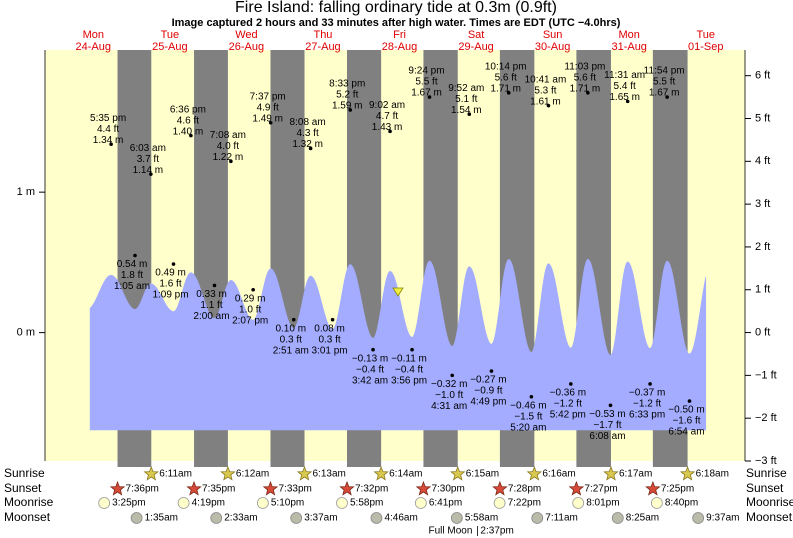 The height and width of the screenshot is (538, 793). What do you see at coordinates (347, 84) in the screenshot?
I see `tide-label: 8:33 pm` at bounding box center [347, 84].